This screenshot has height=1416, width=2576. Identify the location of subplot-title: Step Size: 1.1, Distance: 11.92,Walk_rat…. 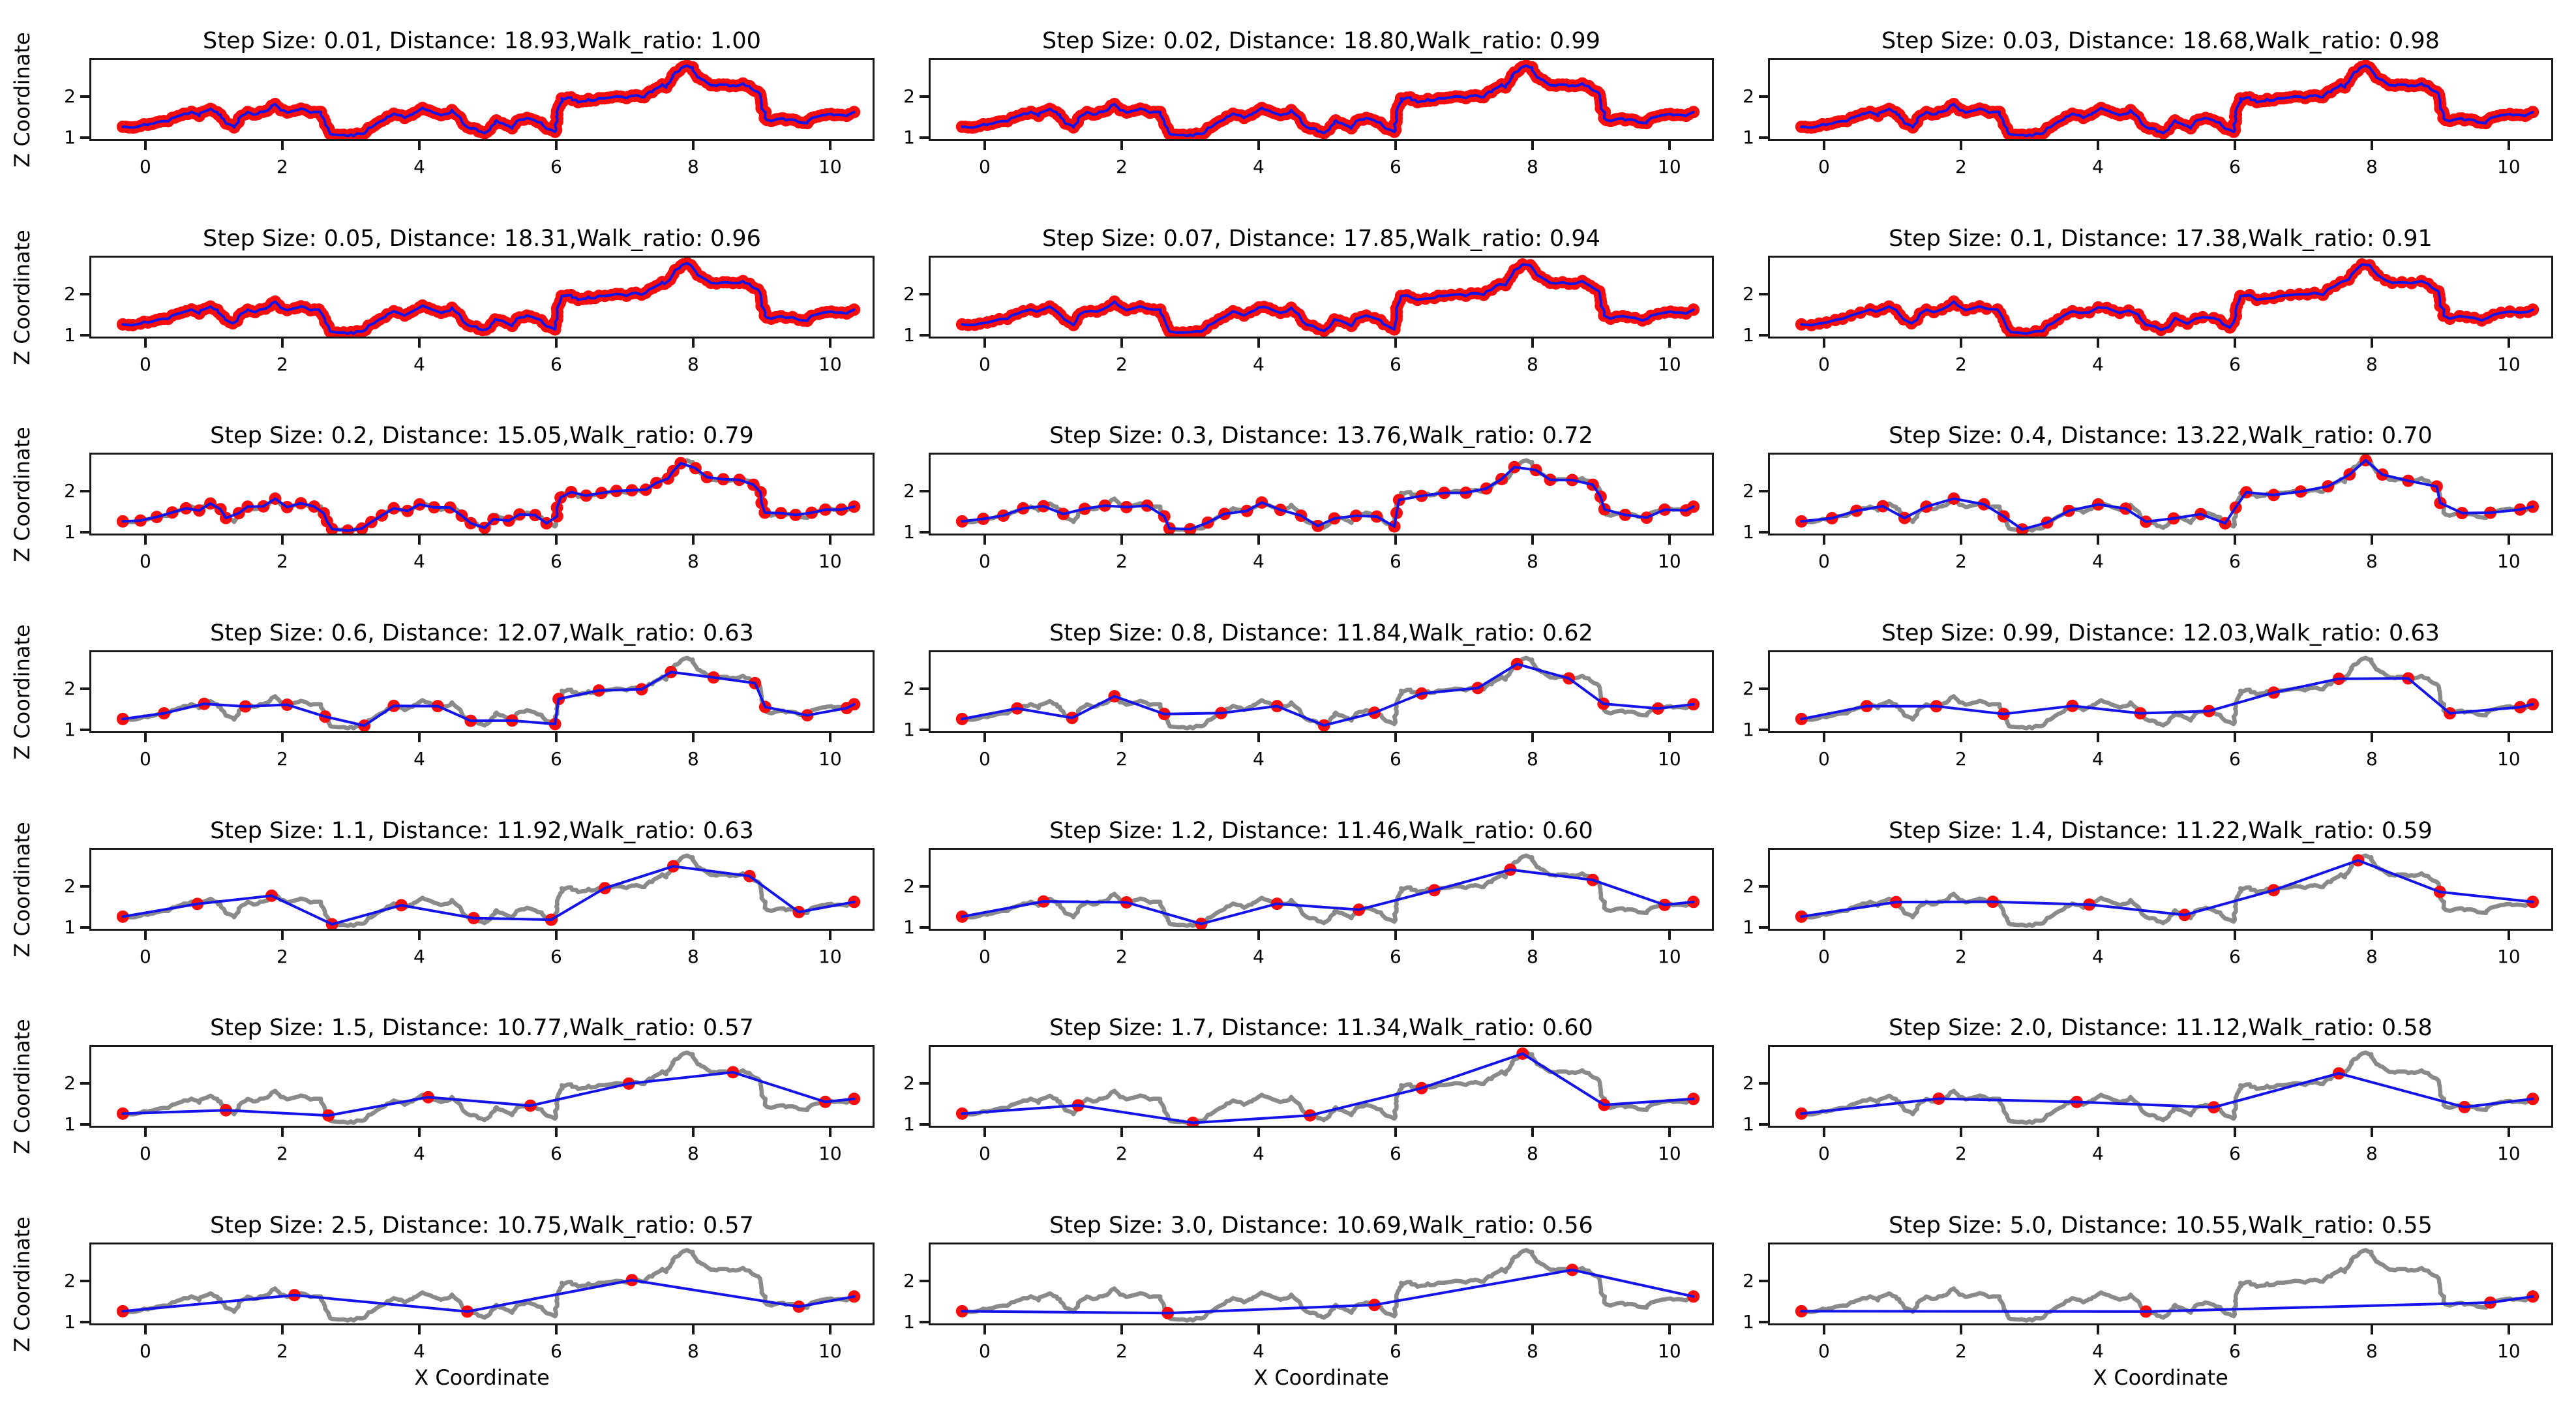
(482, 831).